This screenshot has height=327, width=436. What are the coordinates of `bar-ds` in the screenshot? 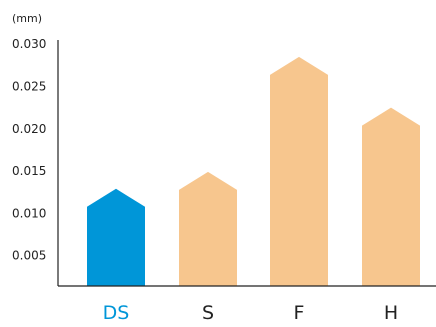 It's located at (116, 237).